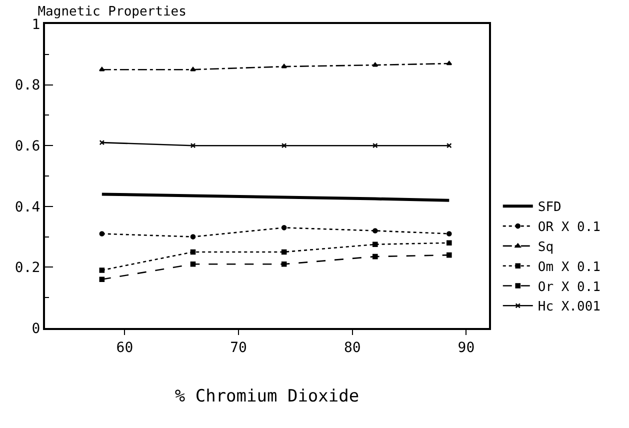 This screenshot has height=428, width=629. What do you see at coordinates (569, 287) in the screenshot?
I see `legend-label: Or X 0.1` at bounding box center [569, 287].